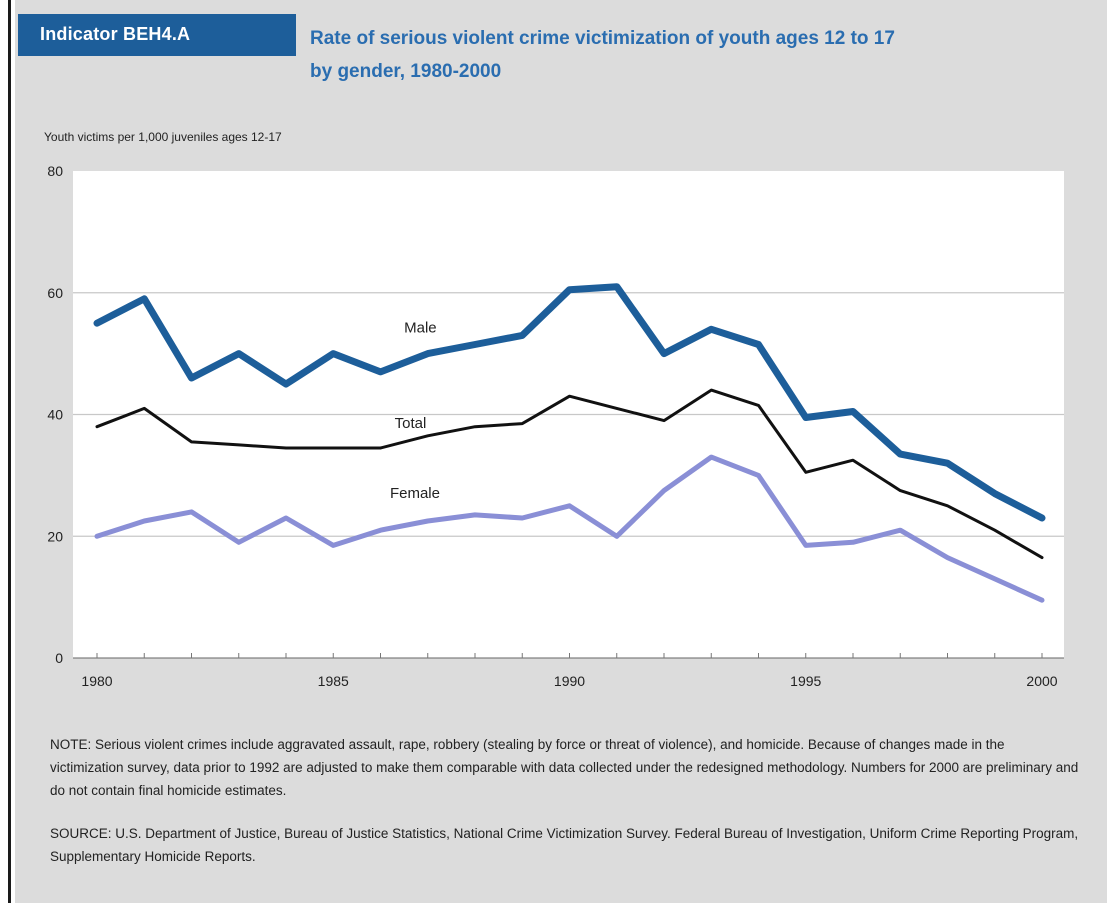 The width and height of the screenshot is (1107, 903). Describe the element at coordinates (420, 327) in the screenshot. I see `series-label-male: Male` at that location.